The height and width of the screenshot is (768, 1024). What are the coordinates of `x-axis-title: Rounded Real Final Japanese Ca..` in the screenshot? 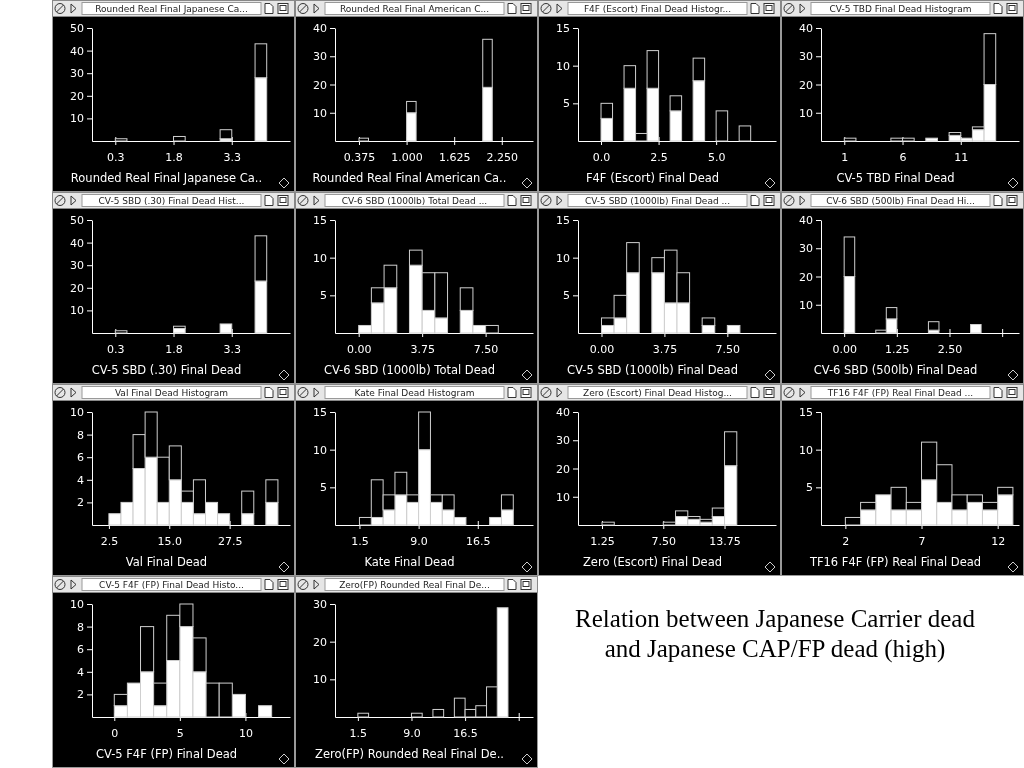 It's located at (166, 178).